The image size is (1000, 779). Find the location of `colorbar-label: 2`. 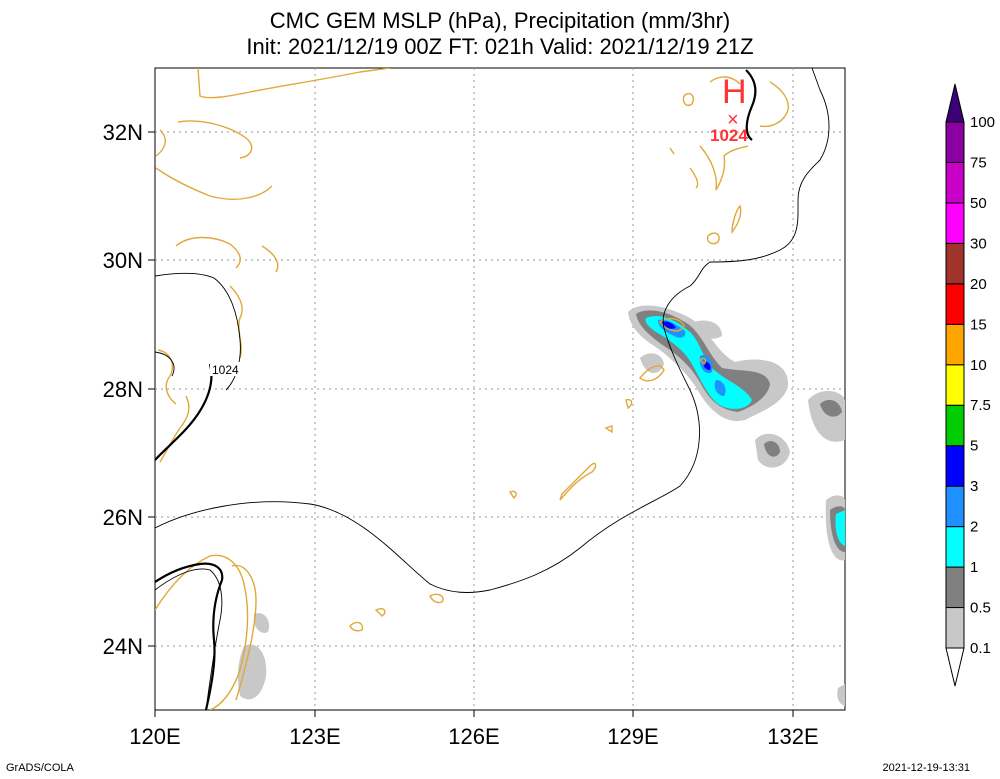

colorbar-label: 2 is located at coordinates (974, 527).